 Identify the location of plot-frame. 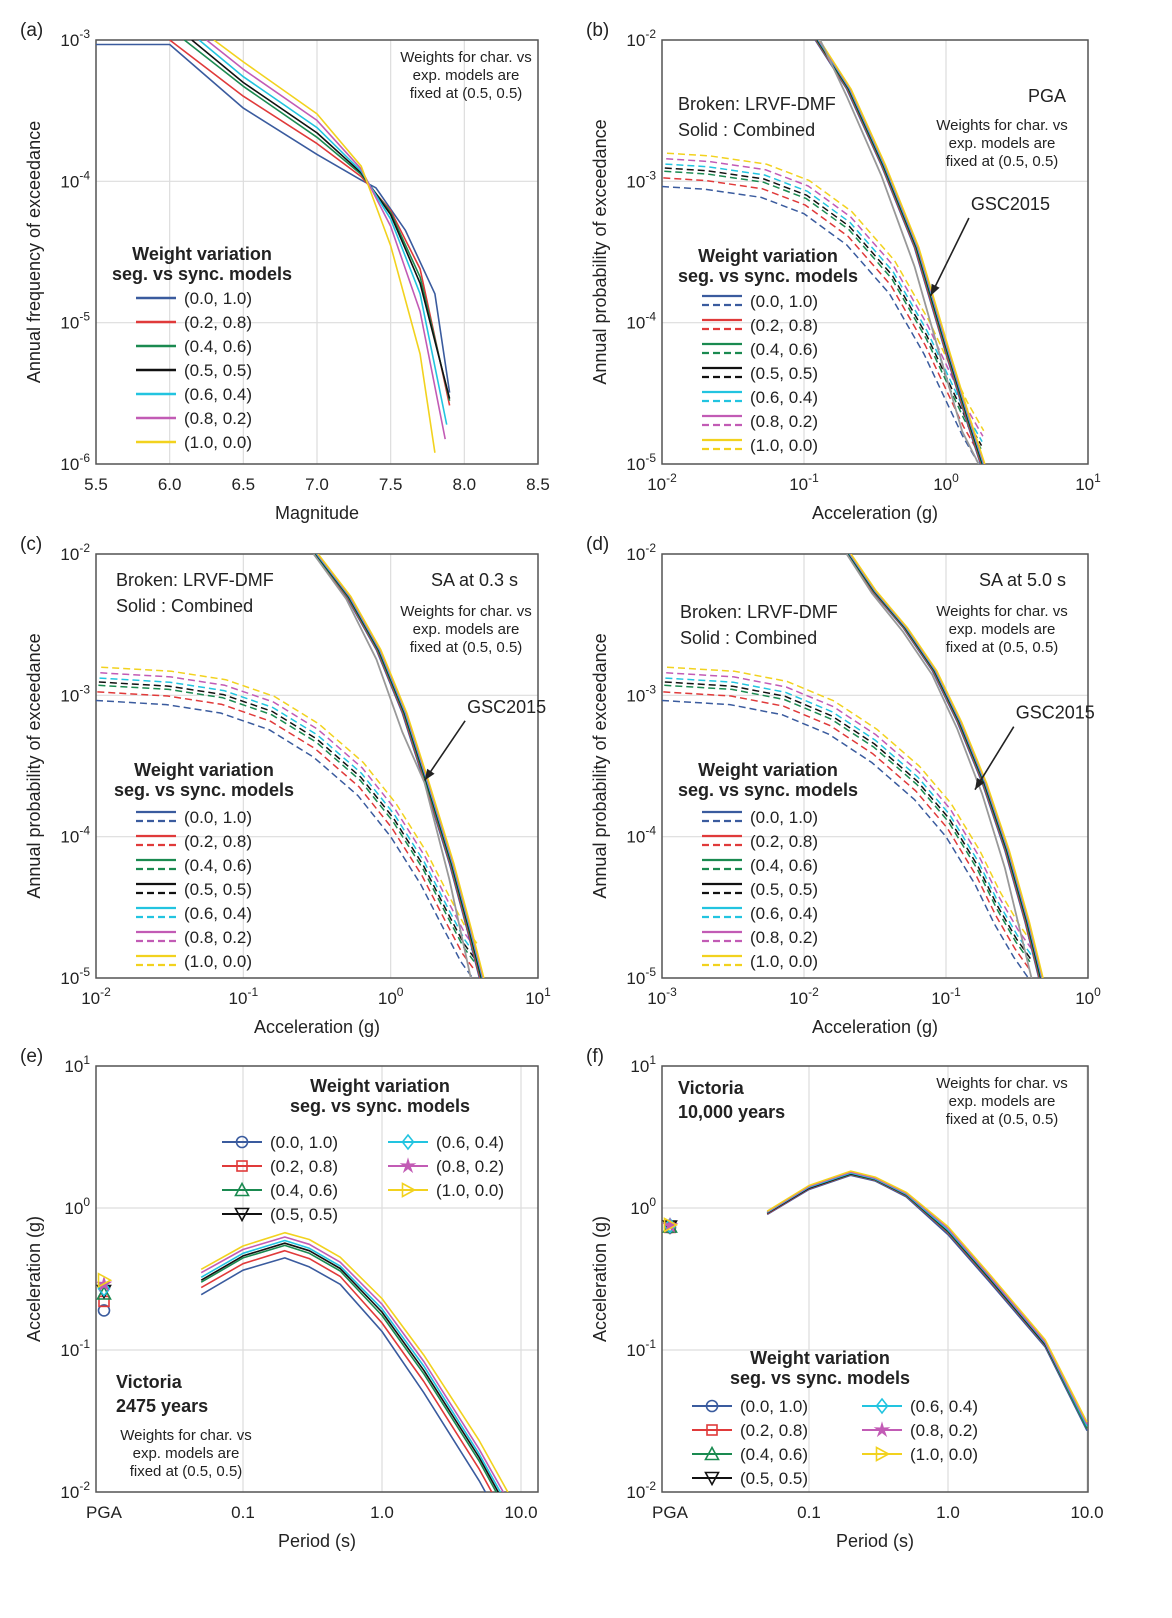
(875, 1279).